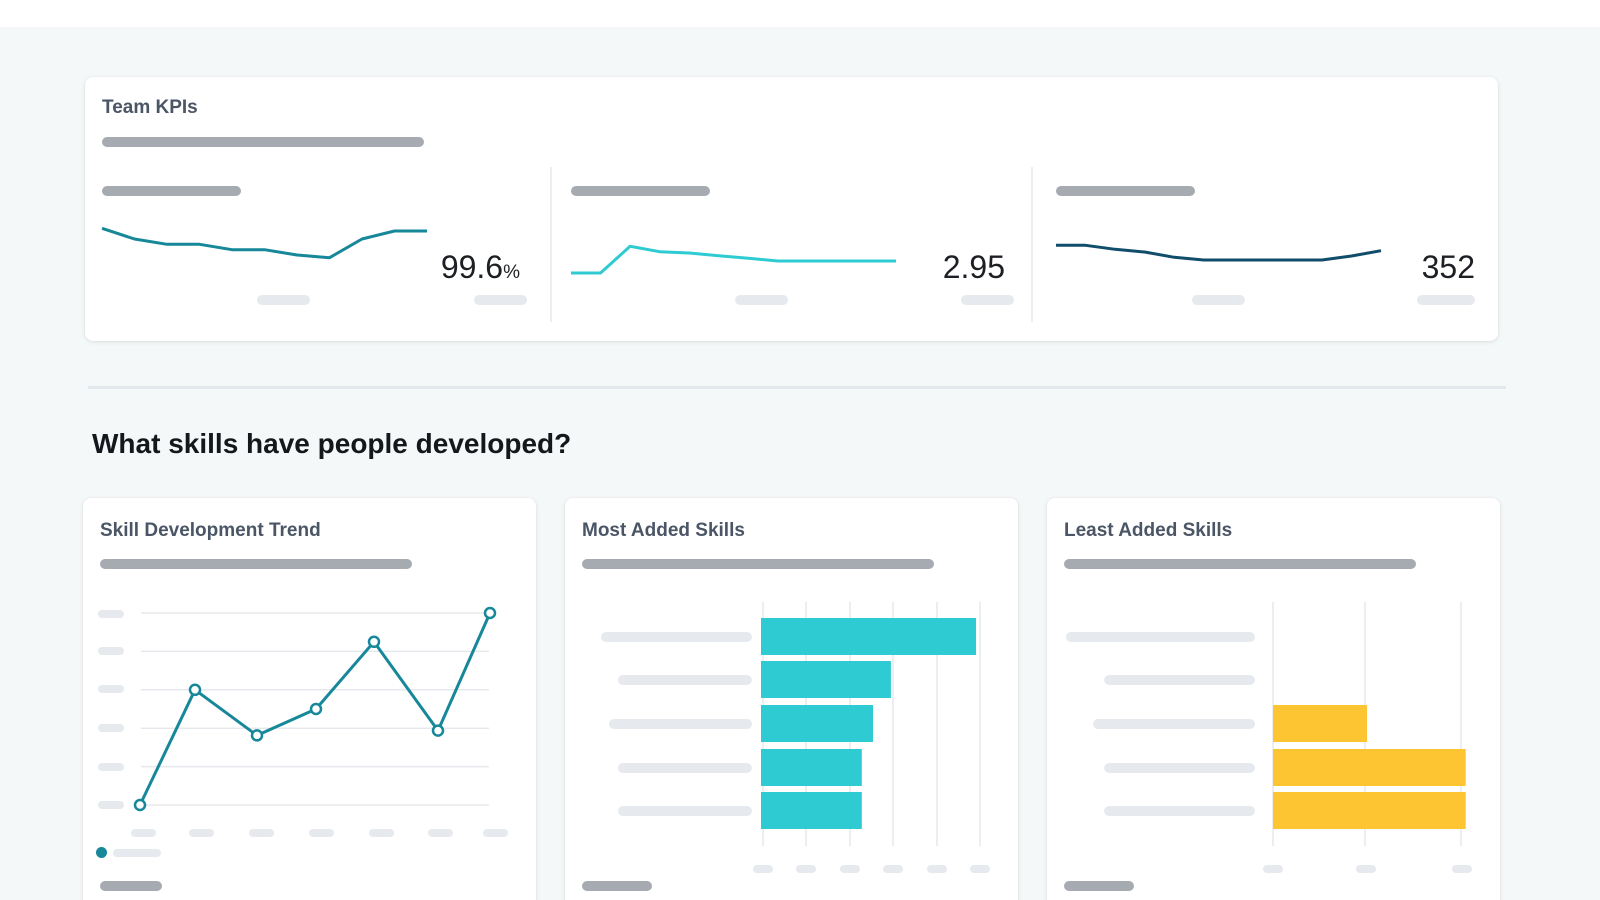 This screenshot has width=1600, height=900. I want to click on section-title: What skills have people developed?, so click(332, 443).